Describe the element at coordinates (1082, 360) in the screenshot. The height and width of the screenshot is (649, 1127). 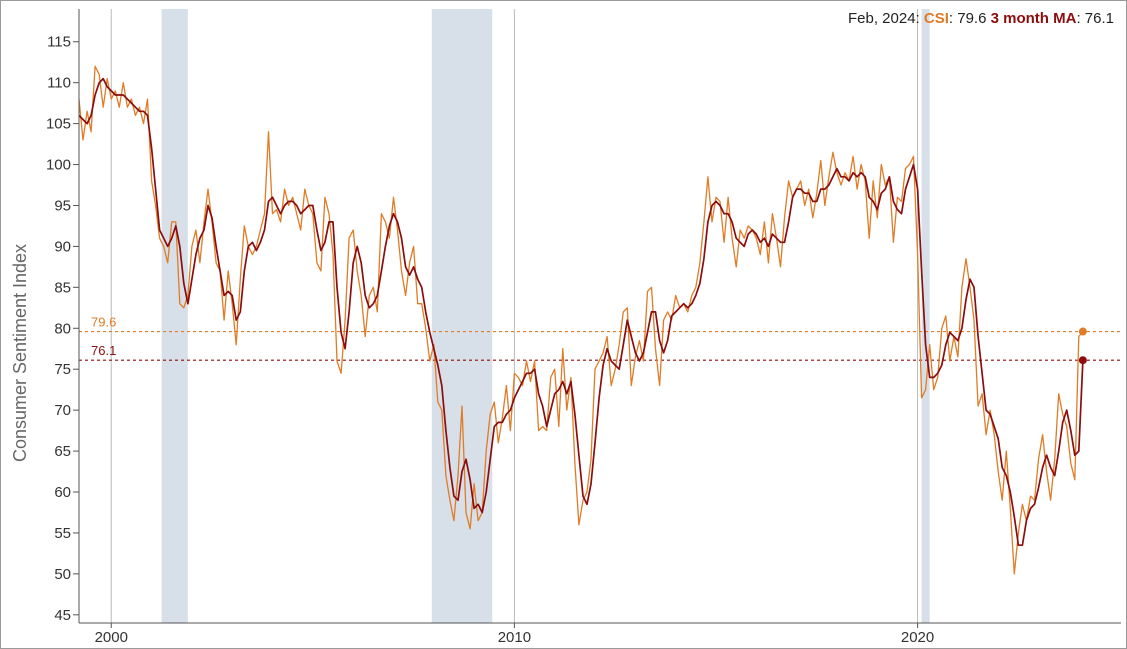
I see `endpoint-dot-ma` at that location.